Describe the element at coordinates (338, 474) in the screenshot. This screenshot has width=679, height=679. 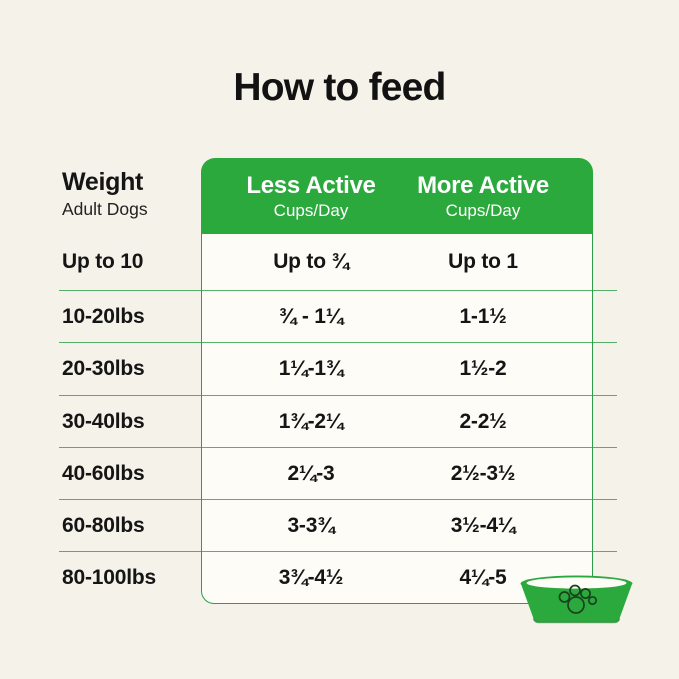
I see `table-row: 40-60lbs 2¼-3 2½-3½` at that location.